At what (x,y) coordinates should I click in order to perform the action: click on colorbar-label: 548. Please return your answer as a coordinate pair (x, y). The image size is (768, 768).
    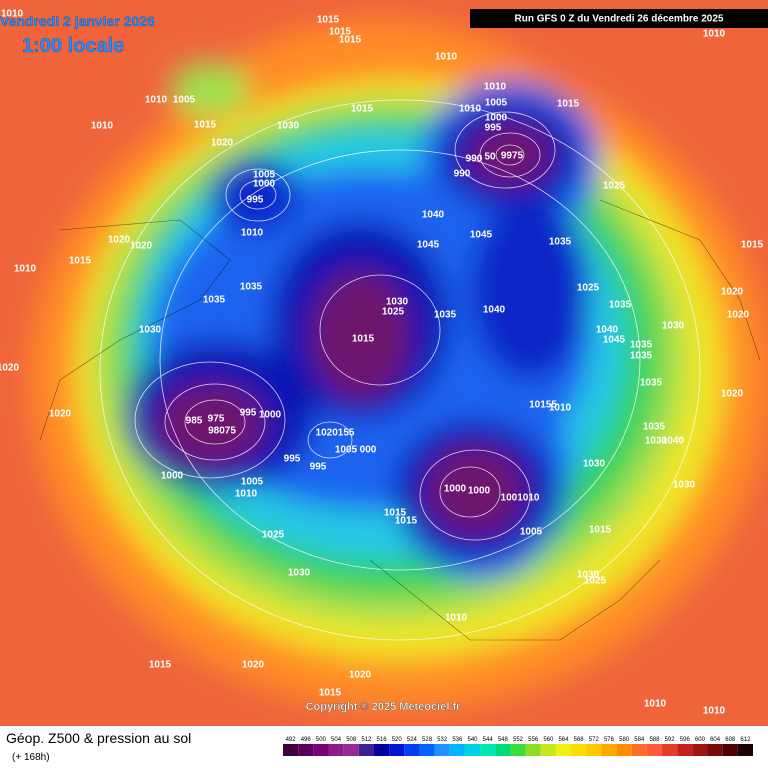
    Looking at the image, I should click on (503, 740).